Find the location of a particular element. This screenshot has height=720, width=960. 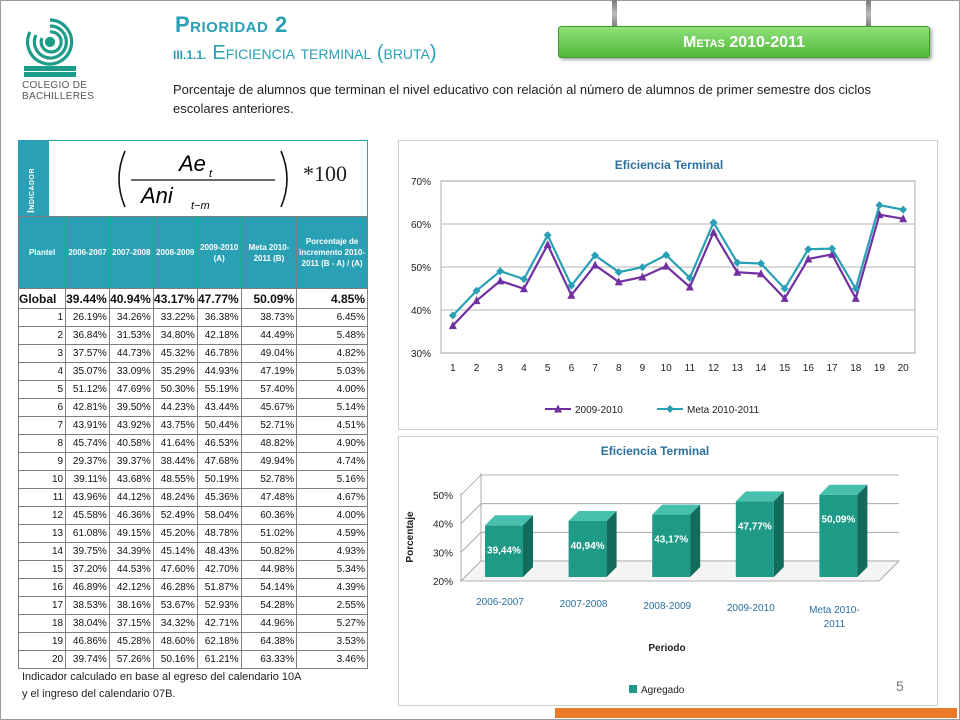

cell-value: 55.19% is located at coordinates (219, 389).